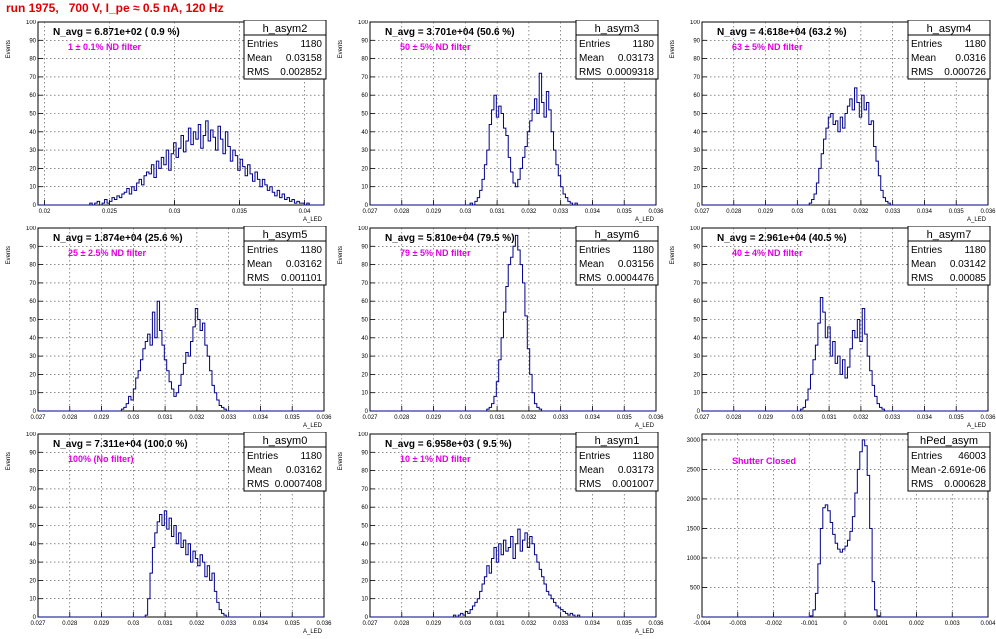 The image size is (996, 639). I want to click on stats-value-rms: 0.0009318, so click(631, 72).